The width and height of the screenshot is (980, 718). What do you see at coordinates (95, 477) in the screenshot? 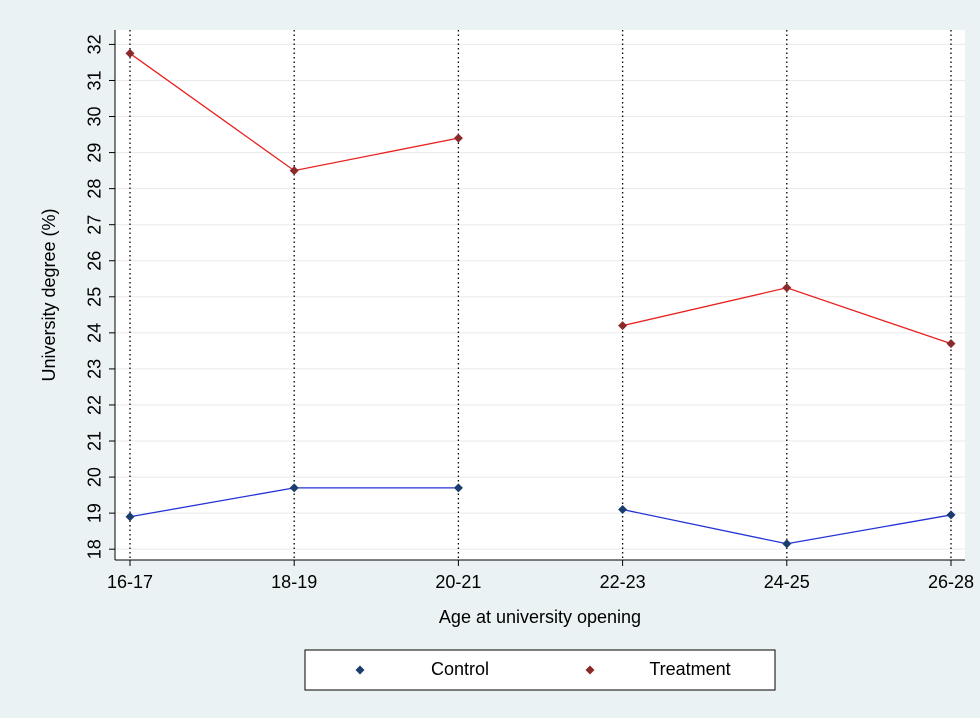
I see `y-tick-label: 20` at bounding box center [95, 477].